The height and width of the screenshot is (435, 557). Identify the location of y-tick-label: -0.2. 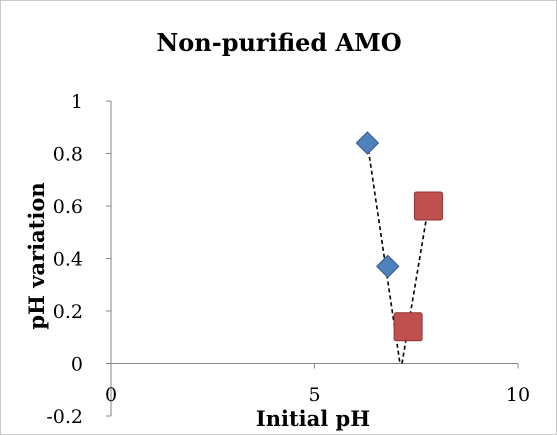
(64, 417).